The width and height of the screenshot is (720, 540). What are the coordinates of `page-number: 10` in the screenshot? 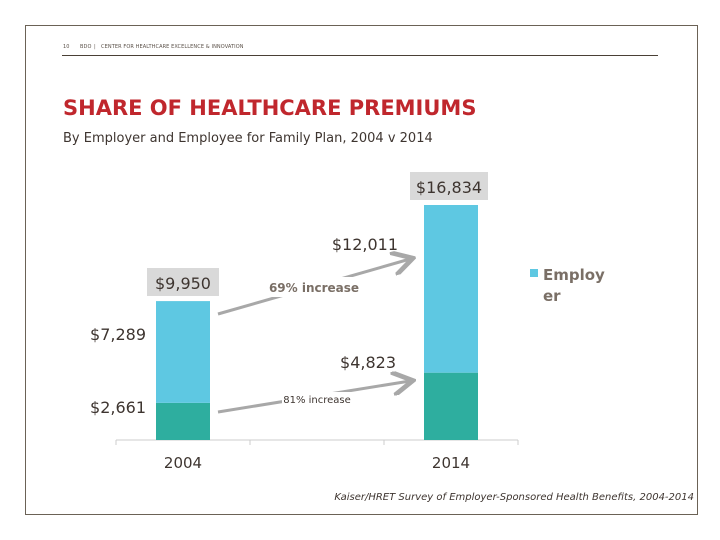 It's located at (66, 47).